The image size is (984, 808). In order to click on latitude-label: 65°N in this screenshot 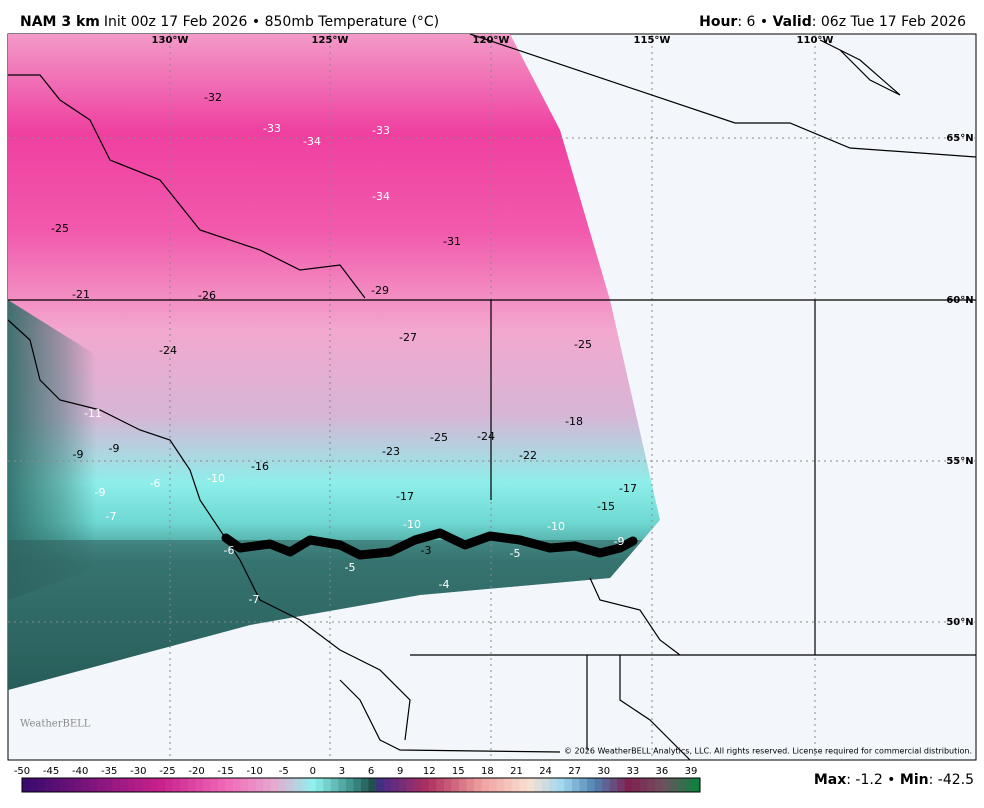, I will do `click(959, 138)`.